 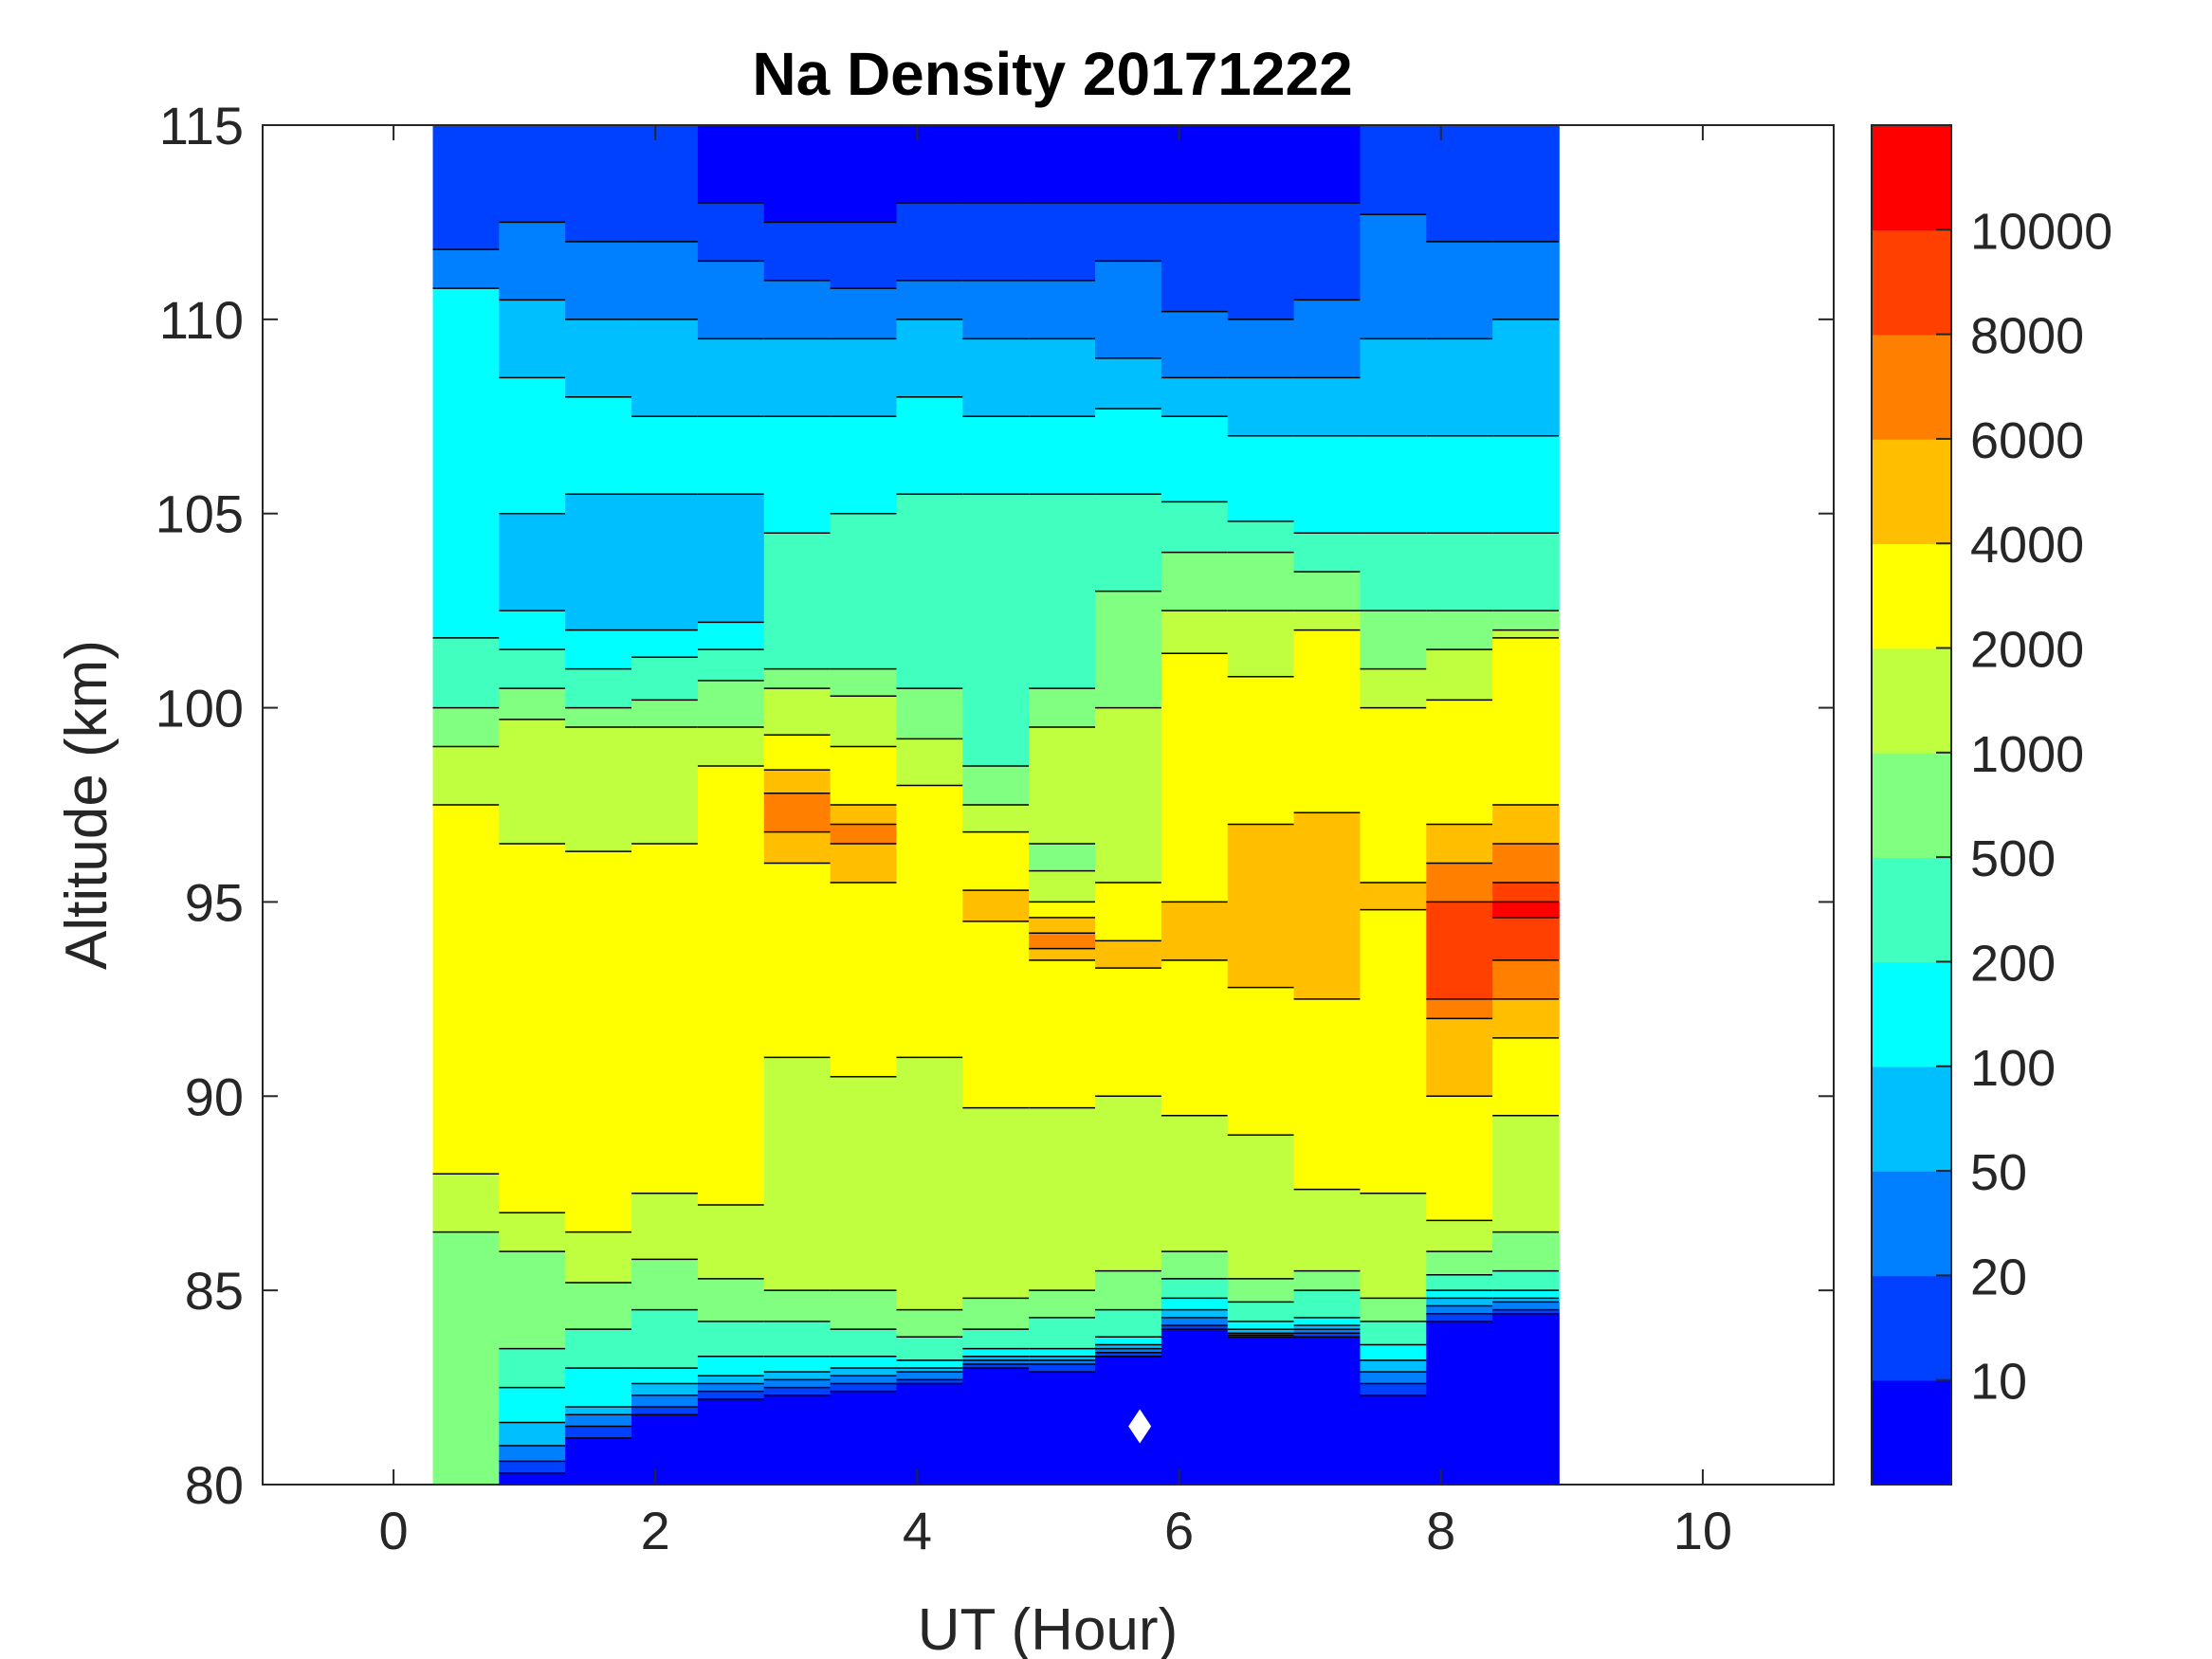 I want to click on x-tick-label: 0, so click(x=394, y=1530).